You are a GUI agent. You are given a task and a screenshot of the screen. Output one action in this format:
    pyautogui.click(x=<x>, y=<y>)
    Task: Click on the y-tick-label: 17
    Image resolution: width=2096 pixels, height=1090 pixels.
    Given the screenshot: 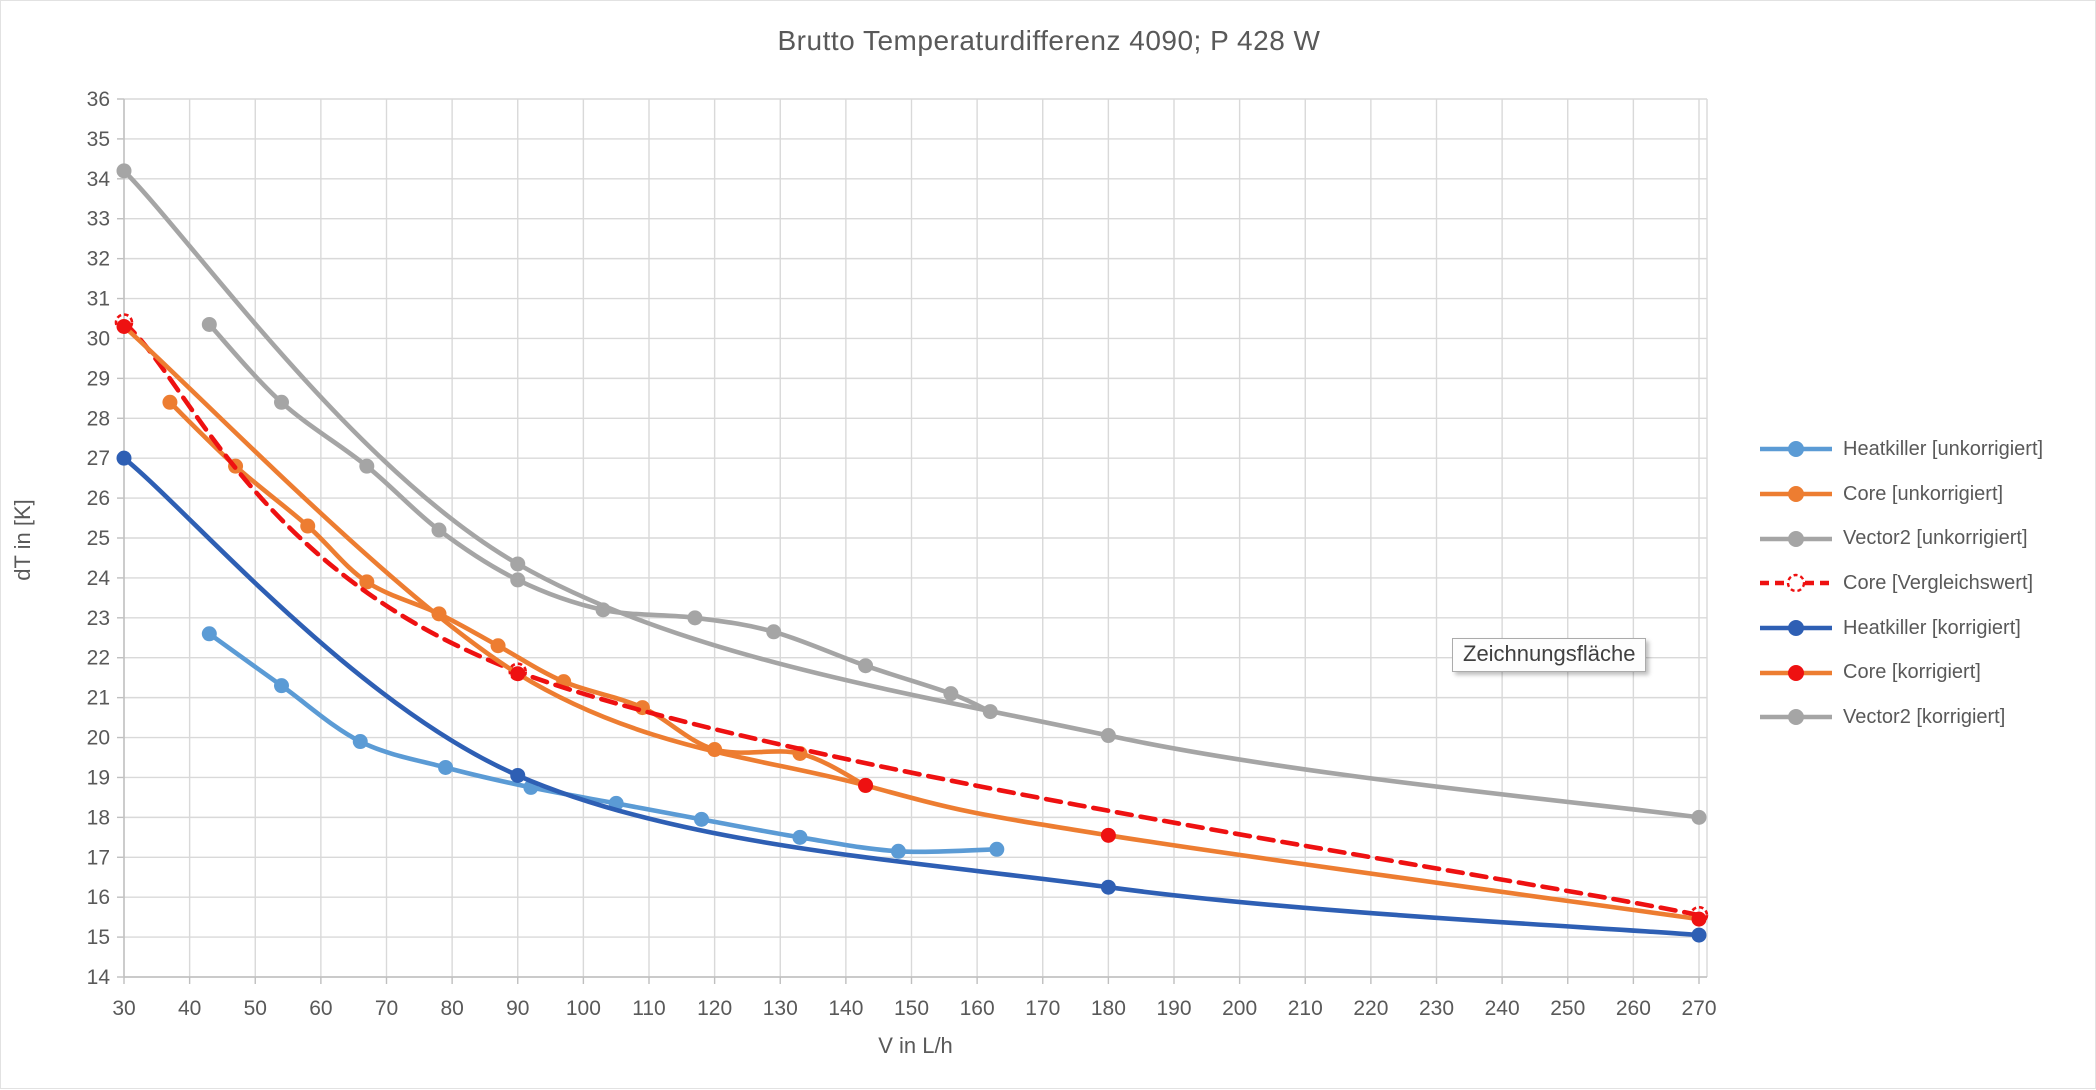 What is the action you would take?
    pyautogui.click(x=98, y=857)
    